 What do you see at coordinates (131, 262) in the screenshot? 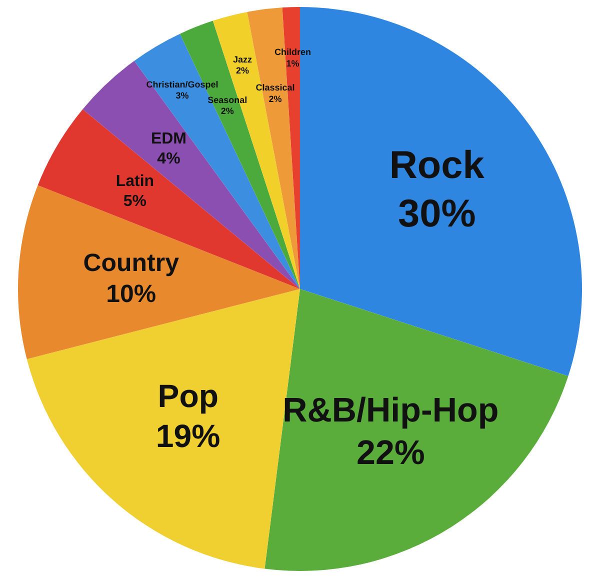
I see `slice-label: Country` at bounding box center [131, 262].